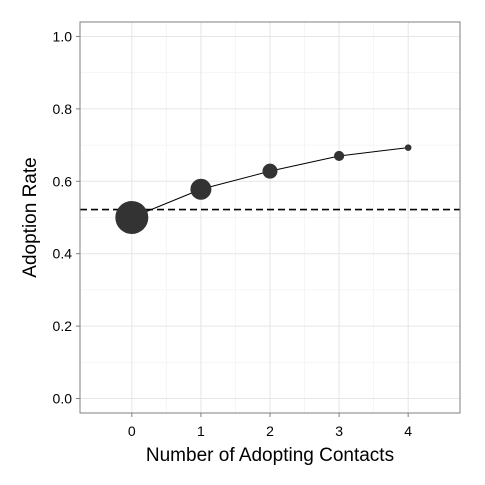 The image size is (485, 485). Describe the element at coordinates (270, 455) in the screenshot. I see `x-axis-title: Number of Adopting Contacts` at that location.